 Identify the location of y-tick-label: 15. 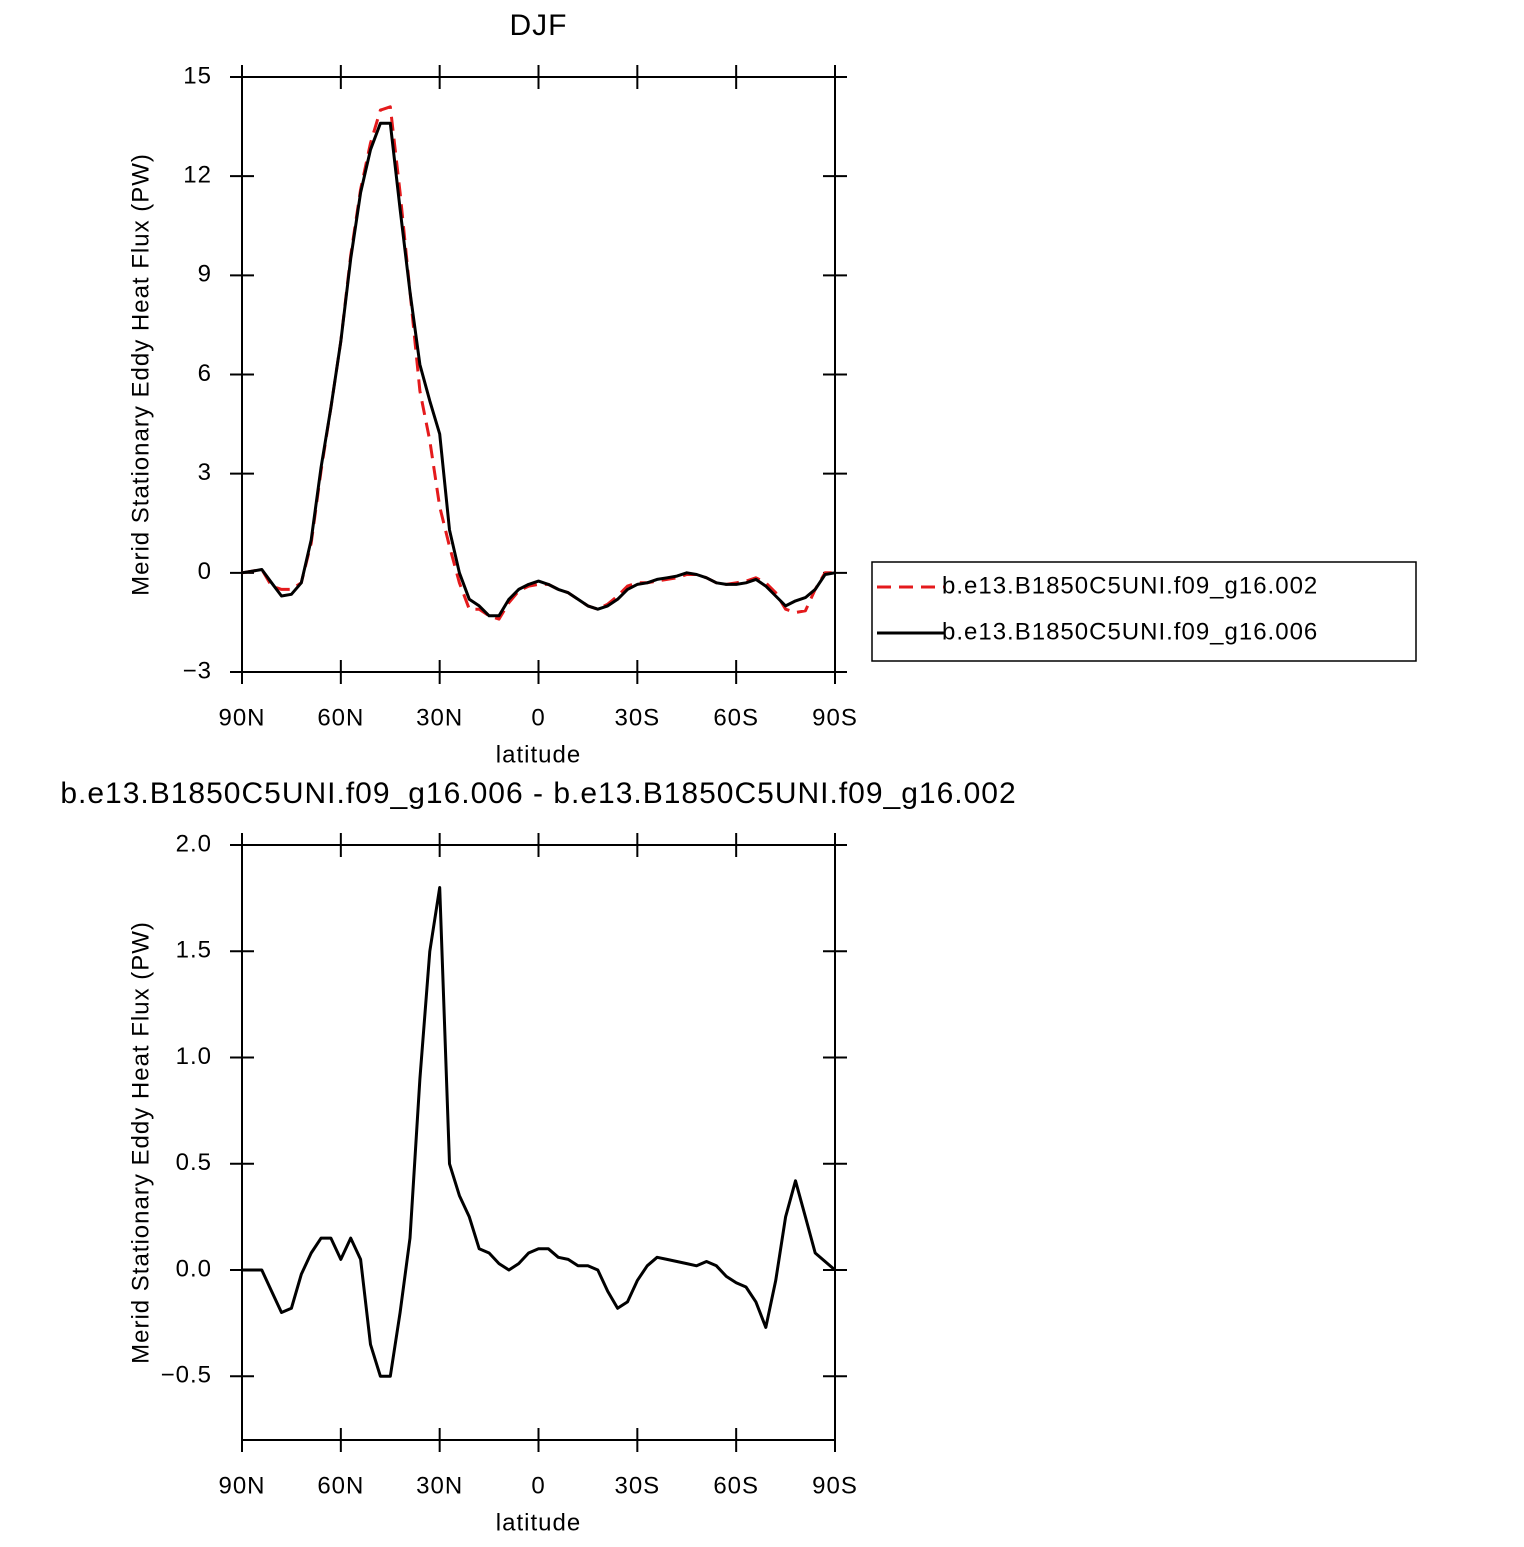
(197, 75).